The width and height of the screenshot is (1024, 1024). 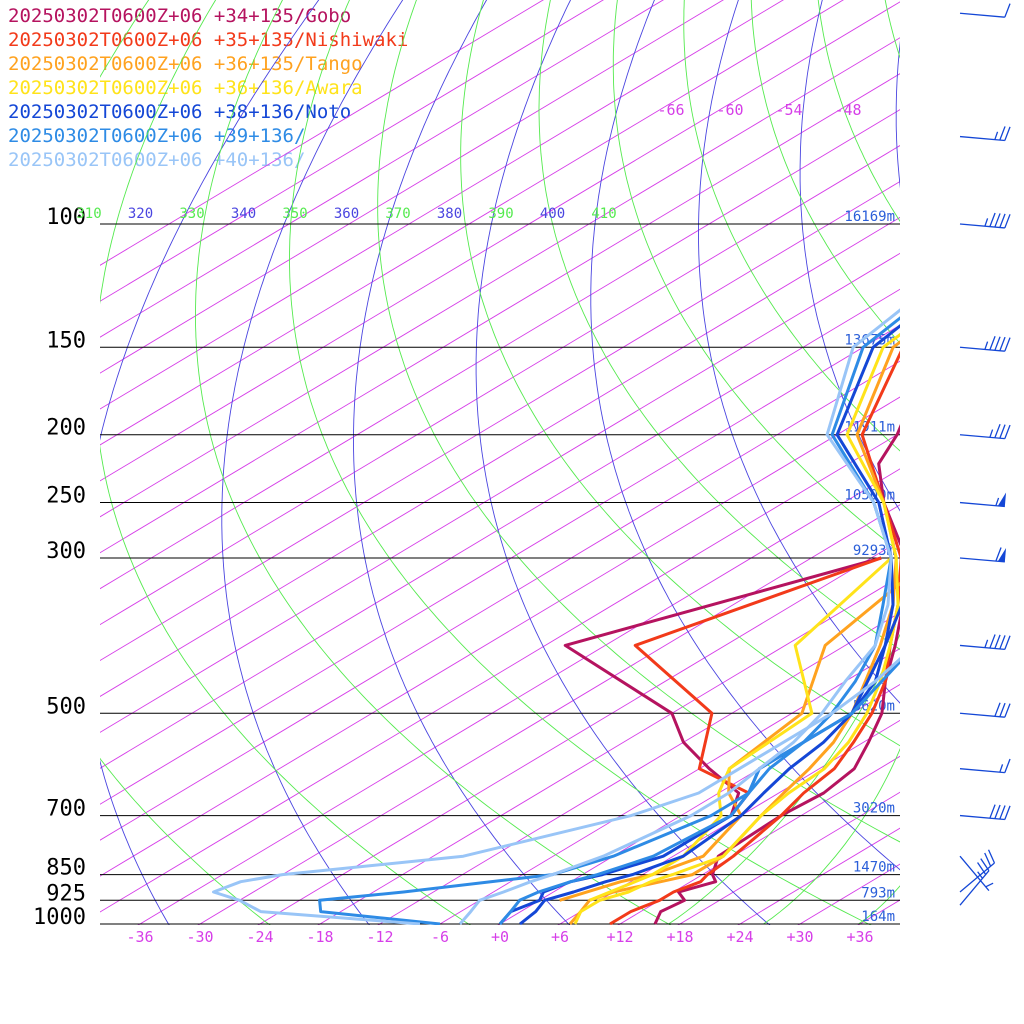 I want to click on pressure-label: 200, so click(x=66, y=428).